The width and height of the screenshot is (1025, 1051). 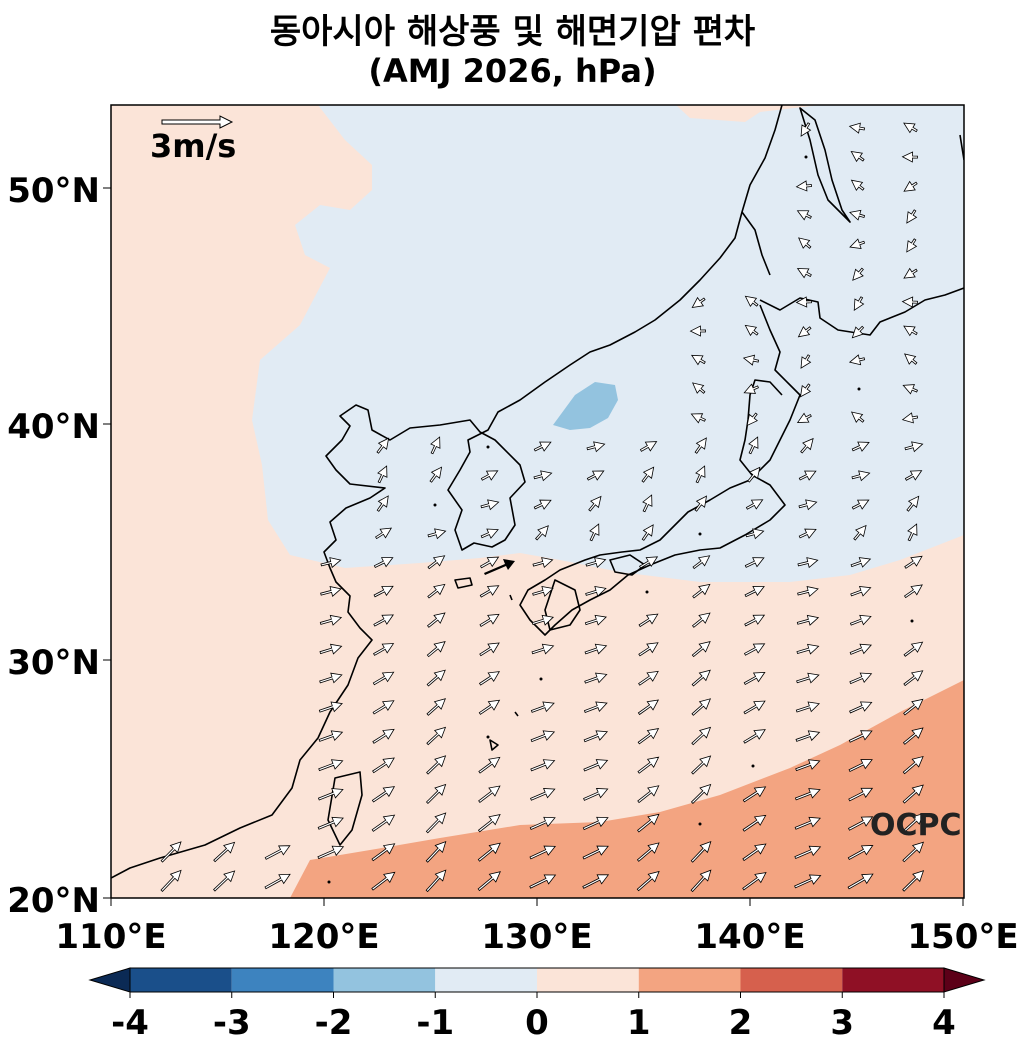 What do you see at coordinates (749, 937) in the screenshot?
I see `lon-tick-140: 140°E` at bounding box center [749, 937].